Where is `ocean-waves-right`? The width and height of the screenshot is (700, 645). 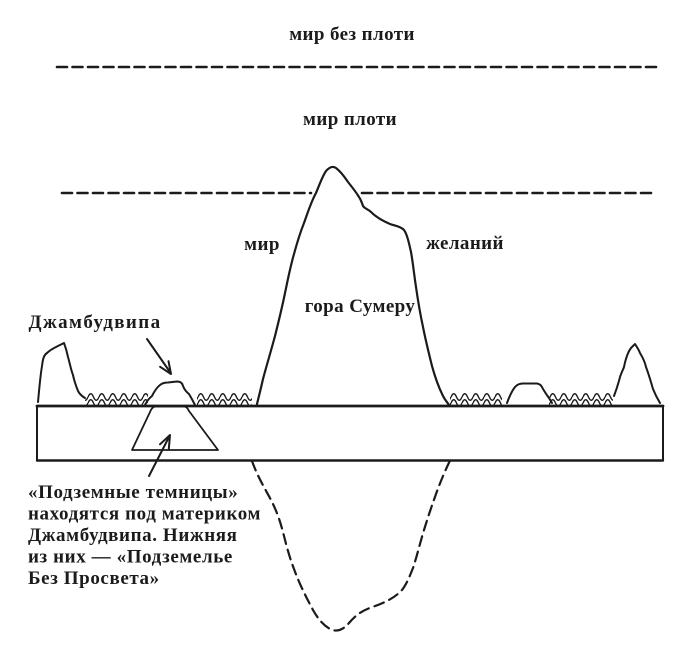
ocean-waves-right is located at coordinates (581, 398).